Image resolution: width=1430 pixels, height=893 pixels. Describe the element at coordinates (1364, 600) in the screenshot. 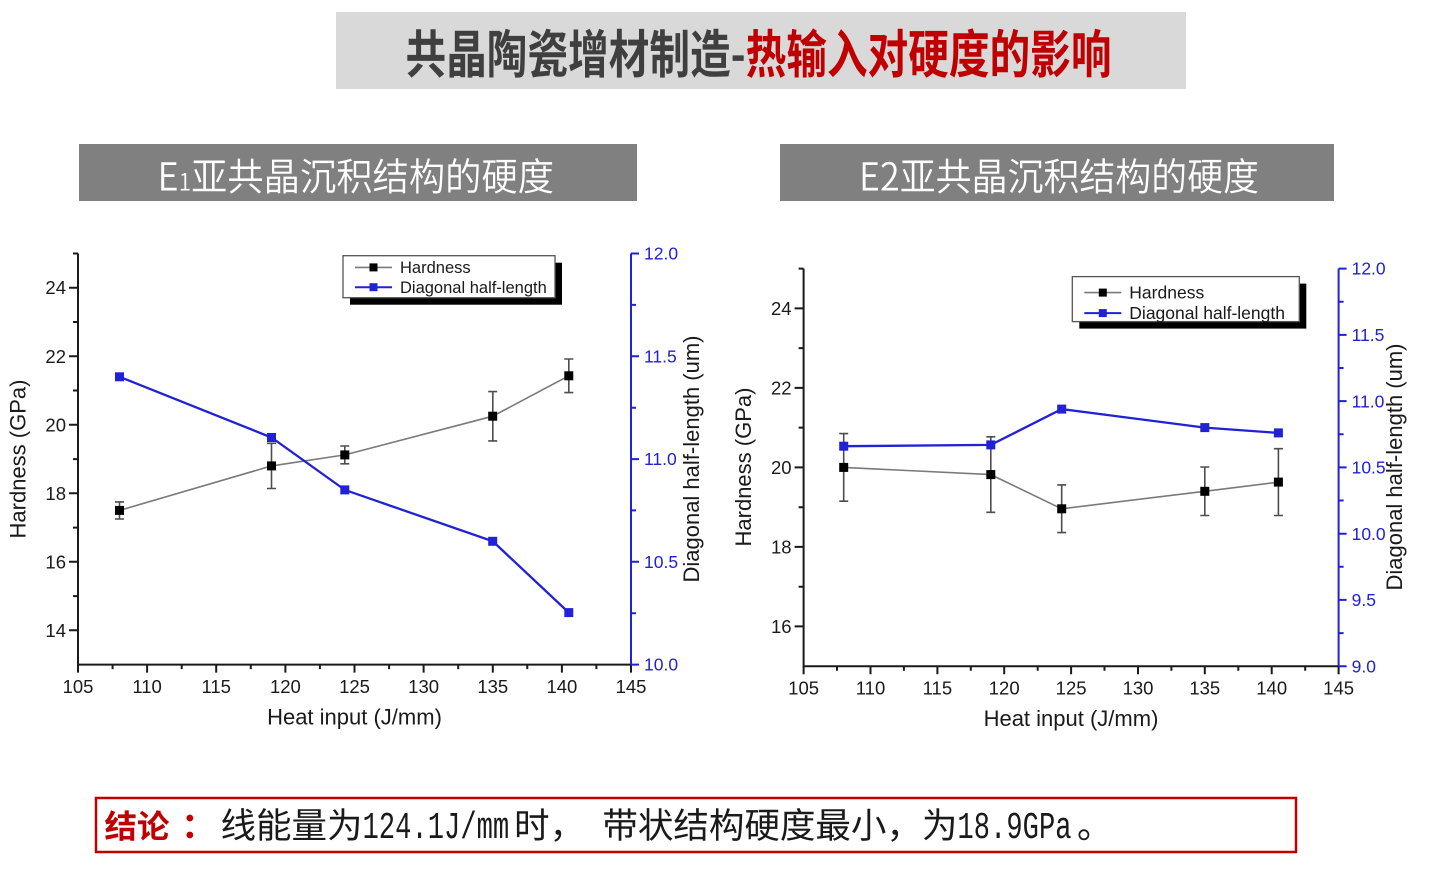

I see `svg-text: 9.5` at that location.